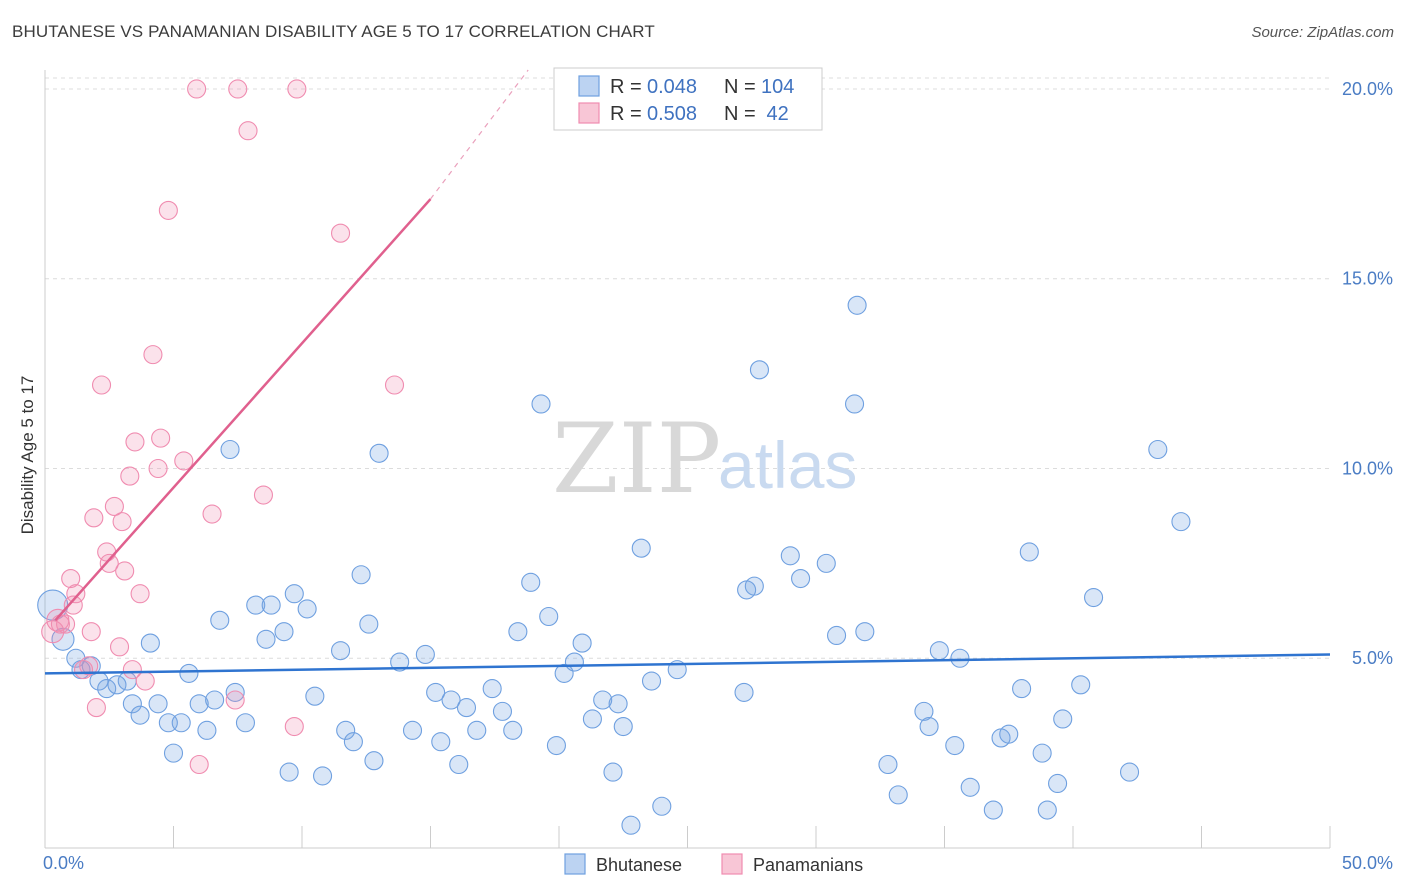  I want to click on x-tick-label-0: 0.0%, so click(63, 863).